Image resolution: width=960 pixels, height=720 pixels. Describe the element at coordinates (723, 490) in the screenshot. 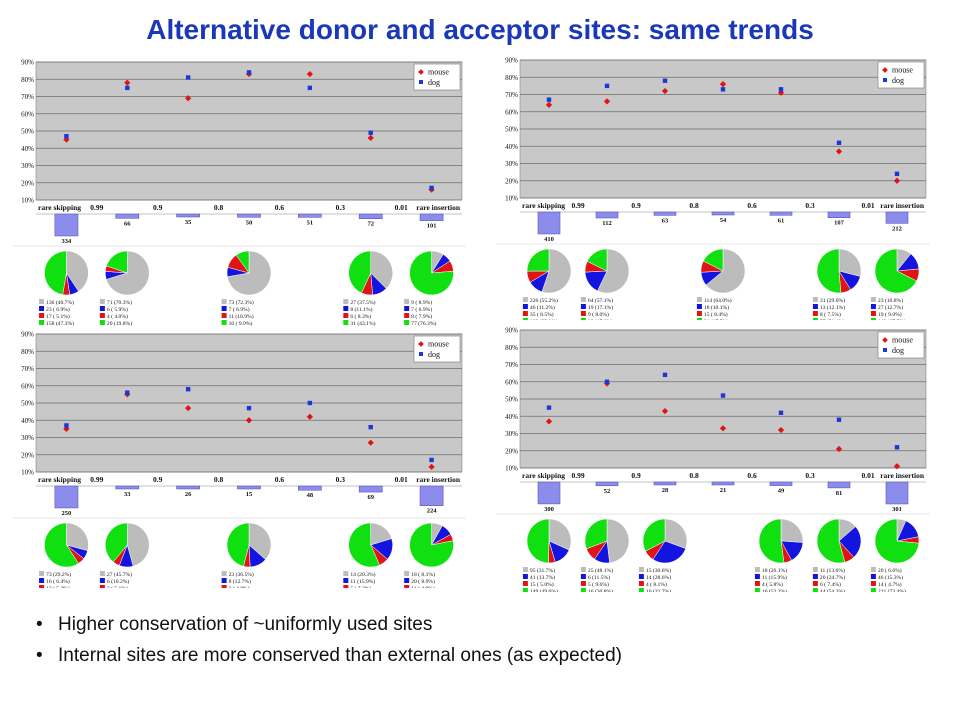

I see `count-label: 21` at that location.